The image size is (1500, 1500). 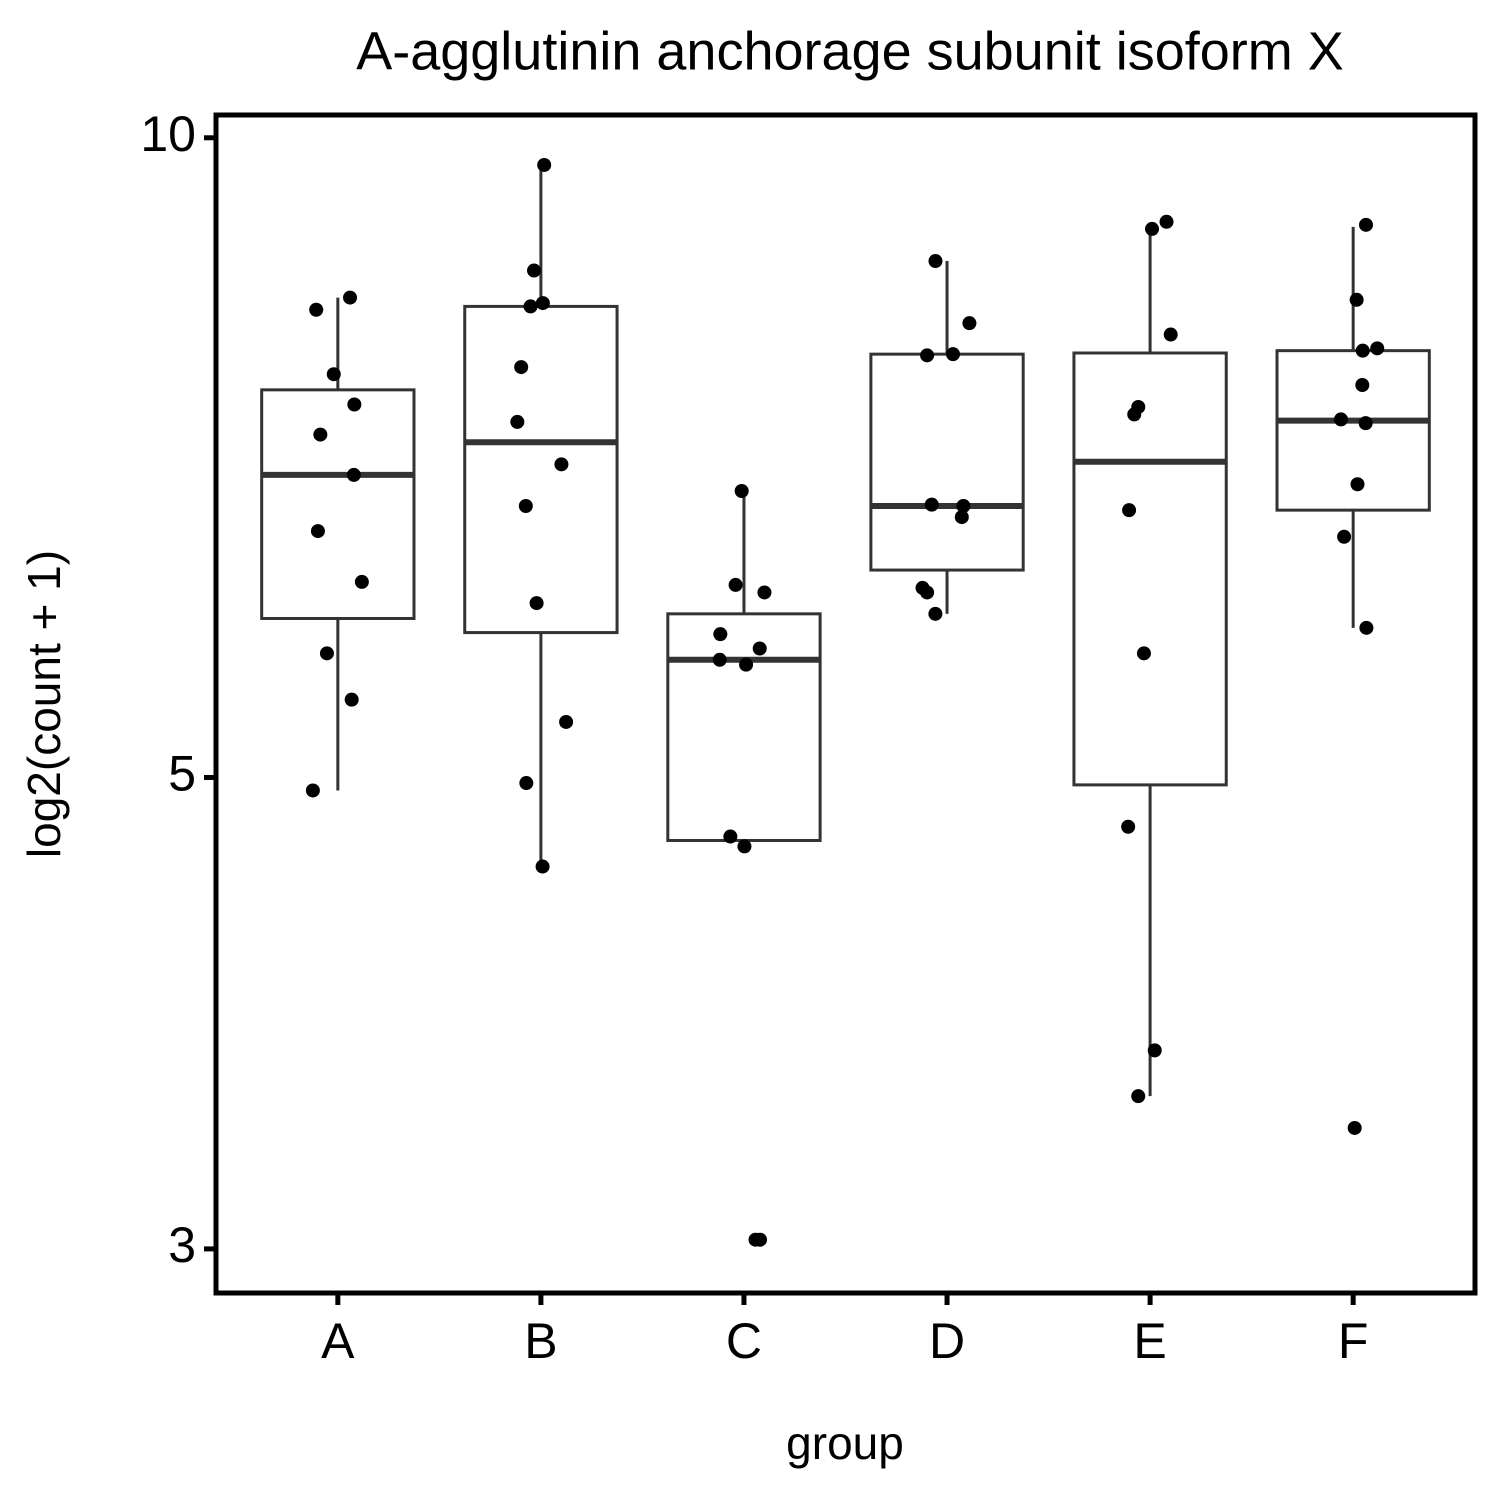 What do you see at coordinates (850, 51) in the screenshot?
I see `chart-title: A-agglutinin anchorage subunit isoform X` at bounding box center [850, 51].